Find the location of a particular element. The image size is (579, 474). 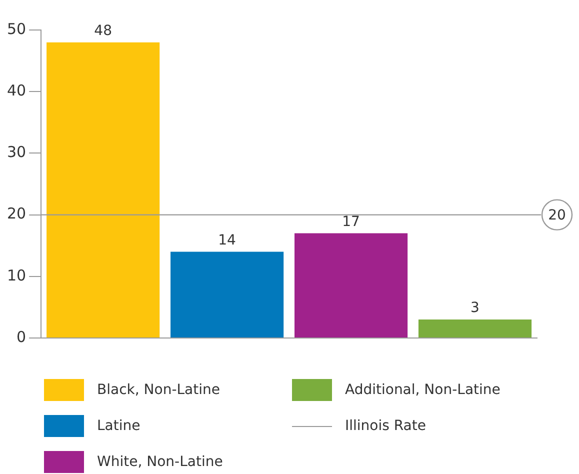

legend-label: Additional, Non-Latine is located at coordinates (422, 390).